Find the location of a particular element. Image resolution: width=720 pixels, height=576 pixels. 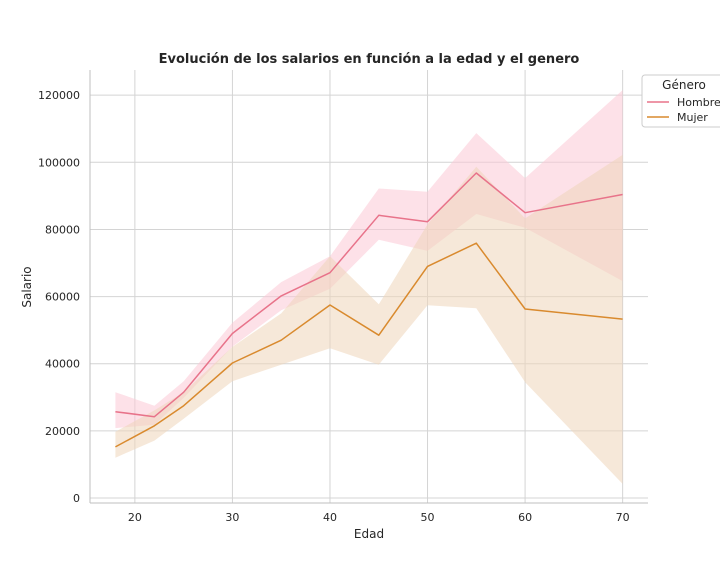

x-tick-label: 20 is located at coordinates (135, 517).